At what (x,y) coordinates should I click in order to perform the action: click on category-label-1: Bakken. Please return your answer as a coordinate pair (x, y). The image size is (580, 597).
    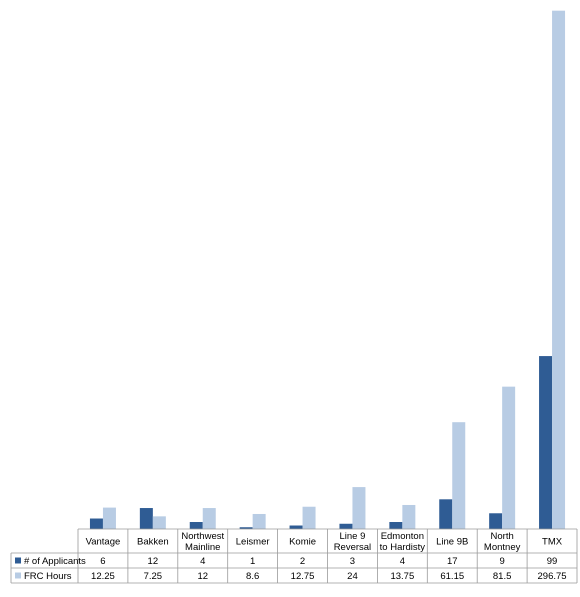
    Looking at the image, I should click on (153, 542).